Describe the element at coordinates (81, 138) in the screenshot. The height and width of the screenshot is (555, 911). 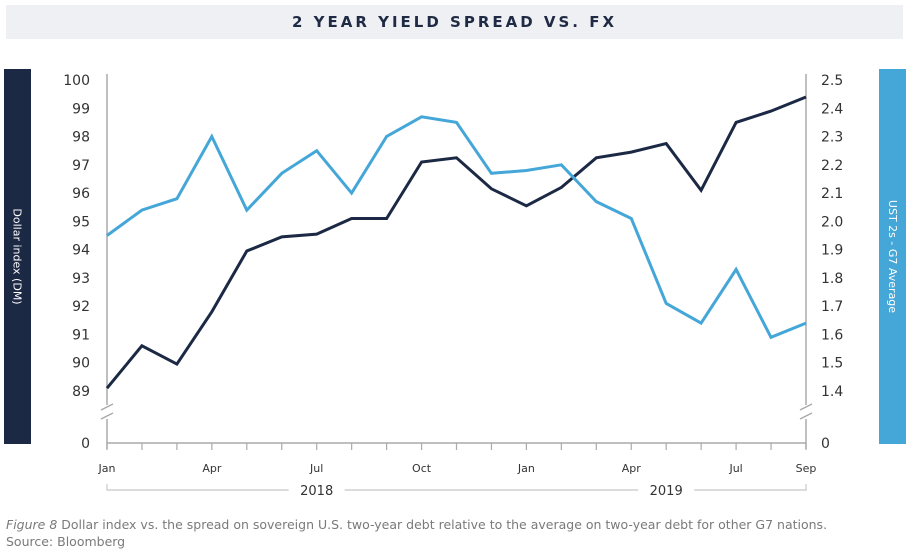
I see `y-left-tick-label: 98` at that location.